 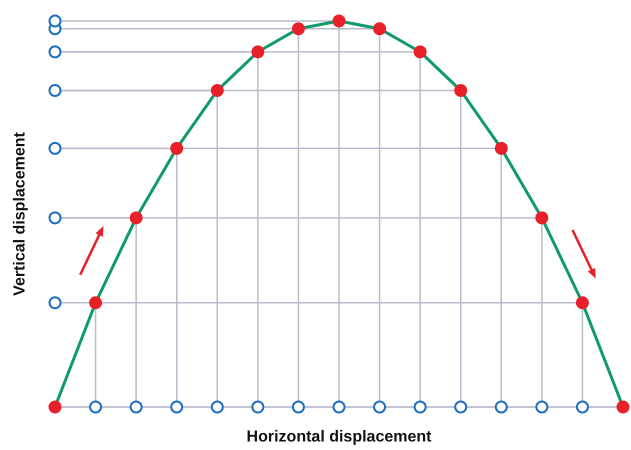 What do you see at coordinates (20, 214) in the screenshot?
I see `y-axis-title: Vertical displacement` at bounding box center [20, 214].